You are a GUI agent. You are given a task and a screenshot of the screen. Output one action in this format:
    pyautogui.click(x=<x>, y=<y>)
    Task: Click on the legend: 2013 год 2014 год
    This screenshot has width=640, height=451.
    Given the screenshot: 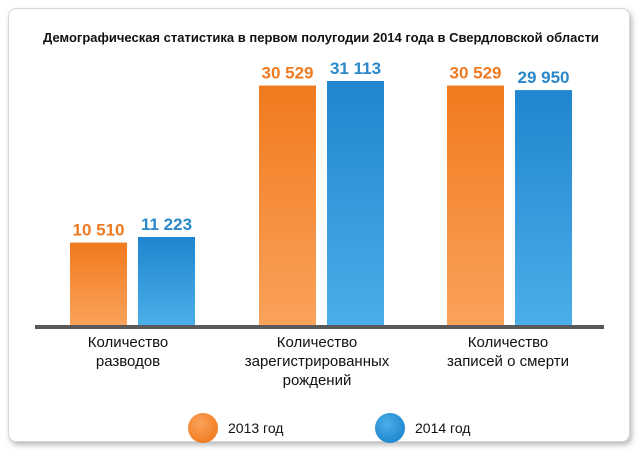 What is the action you would take?
    pyautogui.click(x=329, y=428)
    